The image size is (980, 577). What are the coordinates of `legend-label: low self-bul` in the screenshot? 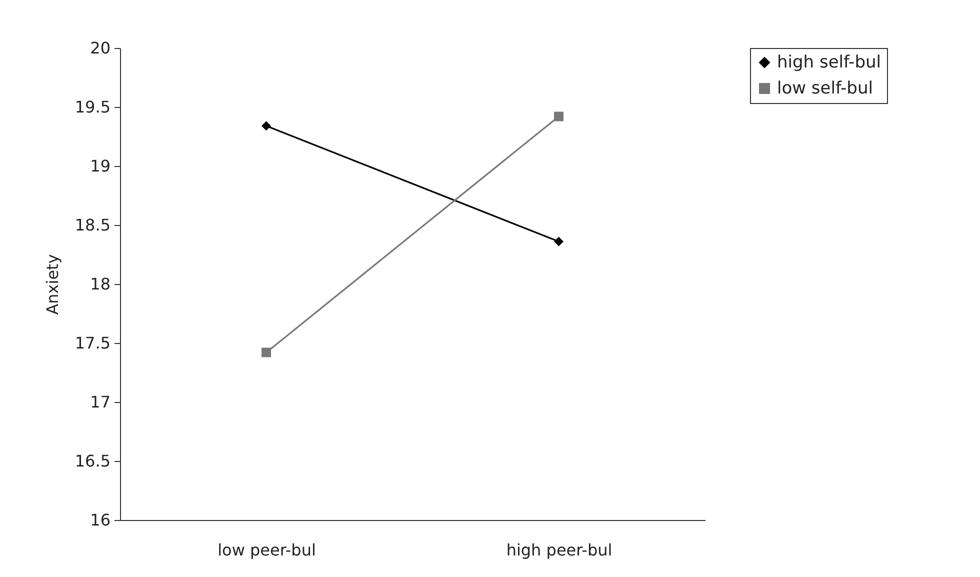 It's located at (825, 88).